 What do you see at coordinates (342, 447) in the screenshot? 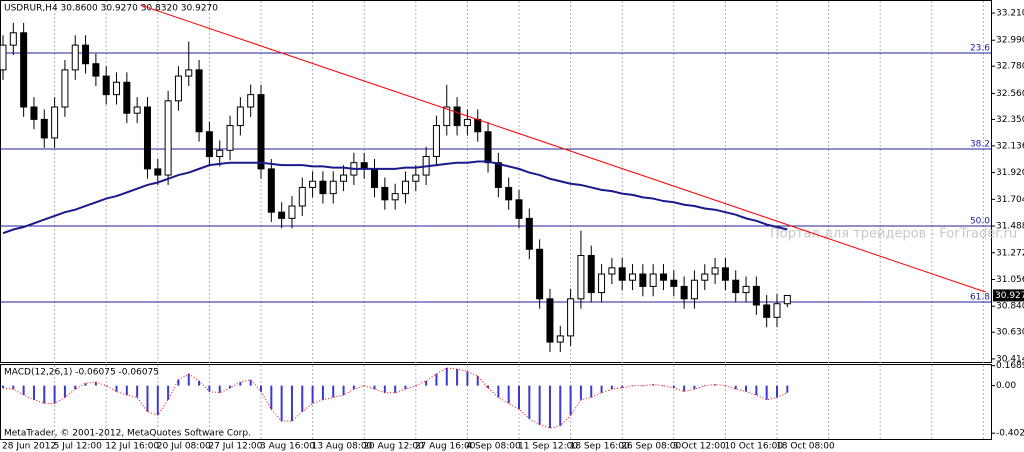
I see `x-tick-label: 13 Aug 08:00` at bounding box center [342, 447].